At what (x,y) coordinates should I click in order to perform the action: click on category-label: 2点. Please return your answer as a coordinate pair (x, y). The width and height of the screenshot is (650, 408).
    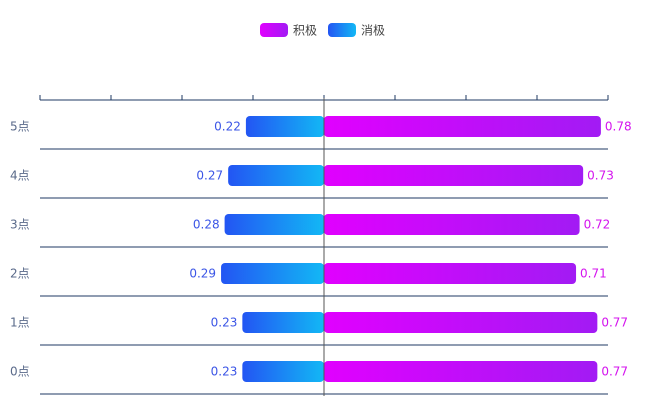
    Looking at the image, I should click on (20, 274).